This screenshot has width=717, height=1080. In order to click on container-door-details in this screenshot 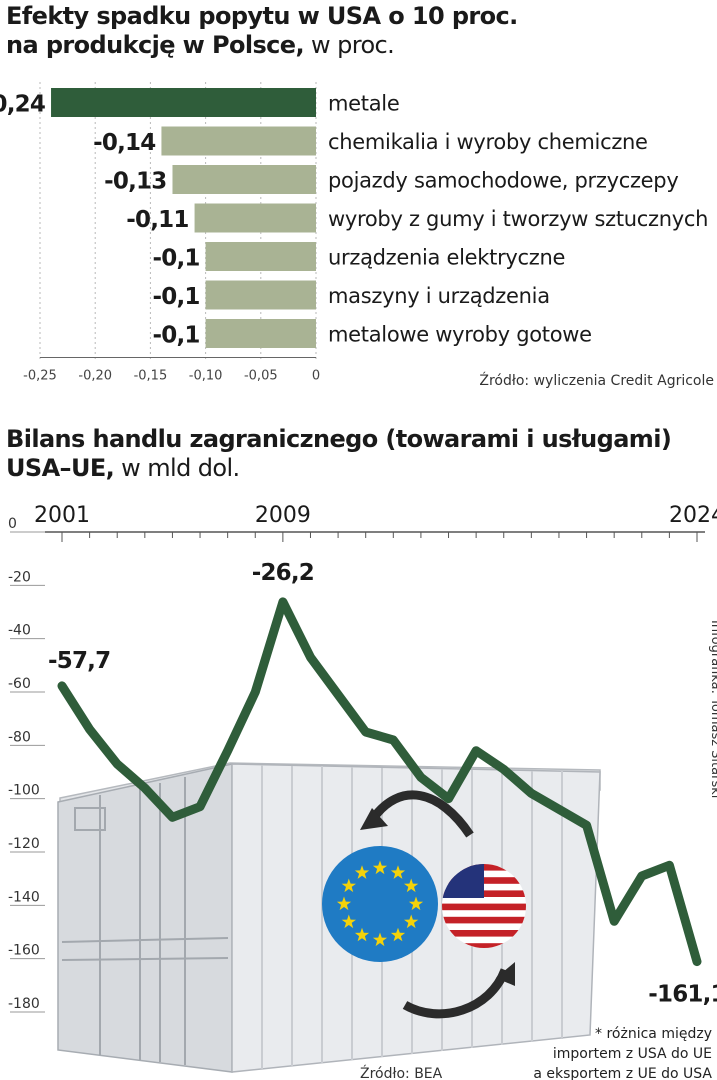, I will do `click(145, 921)`.